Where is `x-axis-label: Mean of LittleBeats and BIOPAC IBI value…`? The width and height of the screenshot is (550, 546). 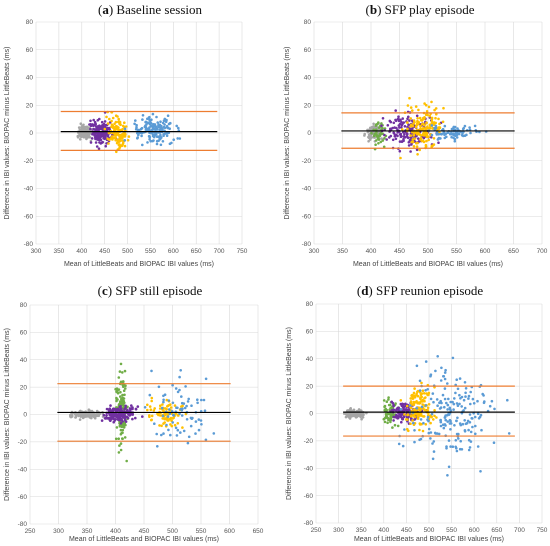 x-axis-label: Mean of LittleBeats and BIOPAC IBI value… is located at coordinates (144, 539).